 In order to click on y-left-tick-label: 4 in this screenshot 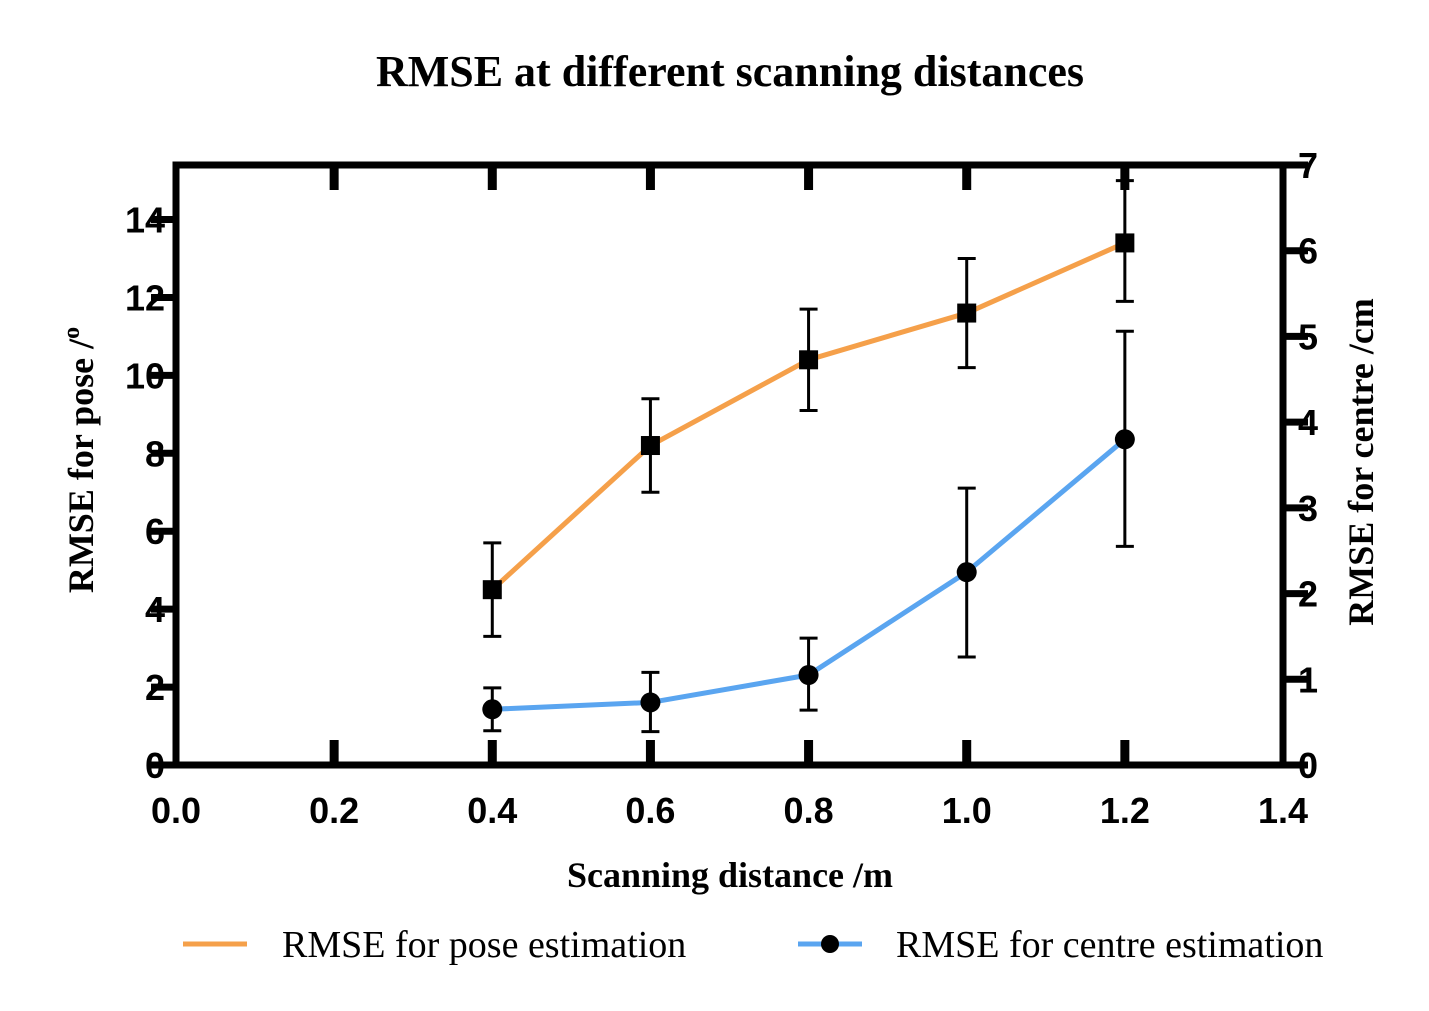, I will do `click(155, 609)`.